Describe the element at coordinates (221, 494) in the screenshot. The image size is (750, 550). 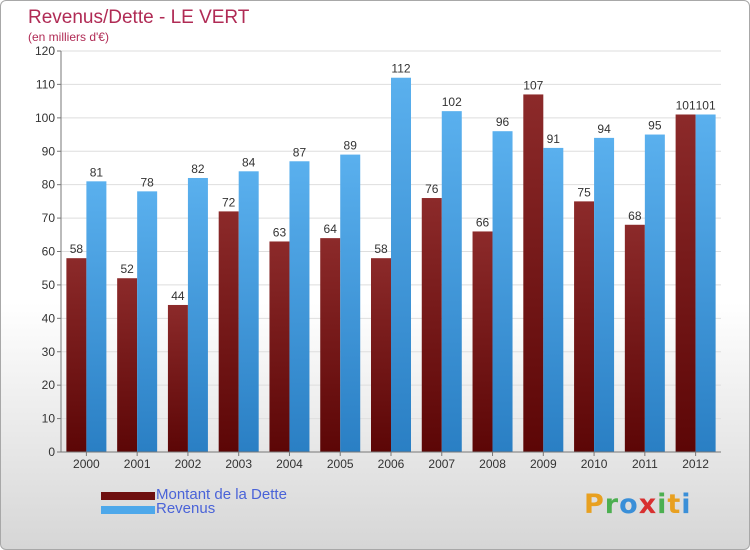
I see `legend-label-debt: Montant de la Dette` at that location.